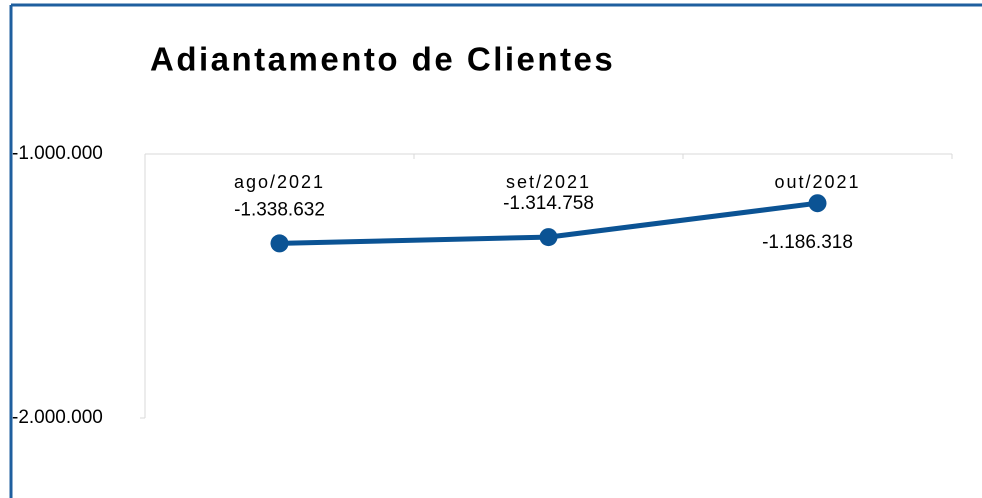 This screenshot has width=982, height=498. What do you see at coordinates (807, 242) in the screenshot?
I see `data-label: -1.186.318` at bounding box center [807, 242].